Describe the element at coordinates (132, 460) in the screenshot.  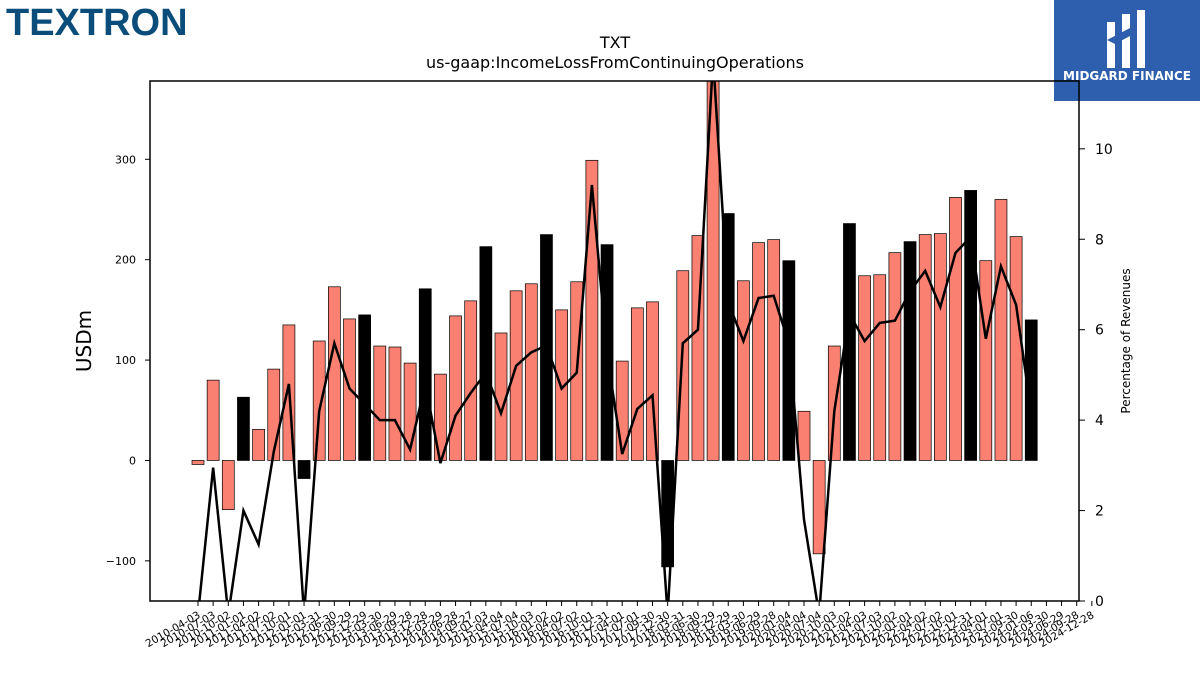
I see `y-tick-label: 0` at that location.